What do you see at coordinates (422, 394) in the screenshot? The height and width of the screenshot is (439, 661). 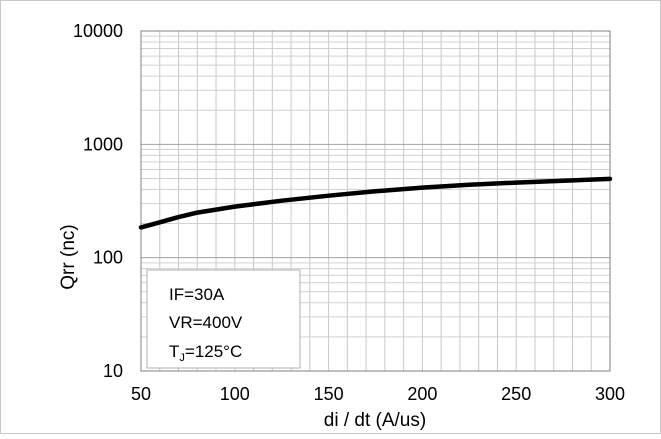 I see `x-tick-label: 200` at bounding box center [422, 394].